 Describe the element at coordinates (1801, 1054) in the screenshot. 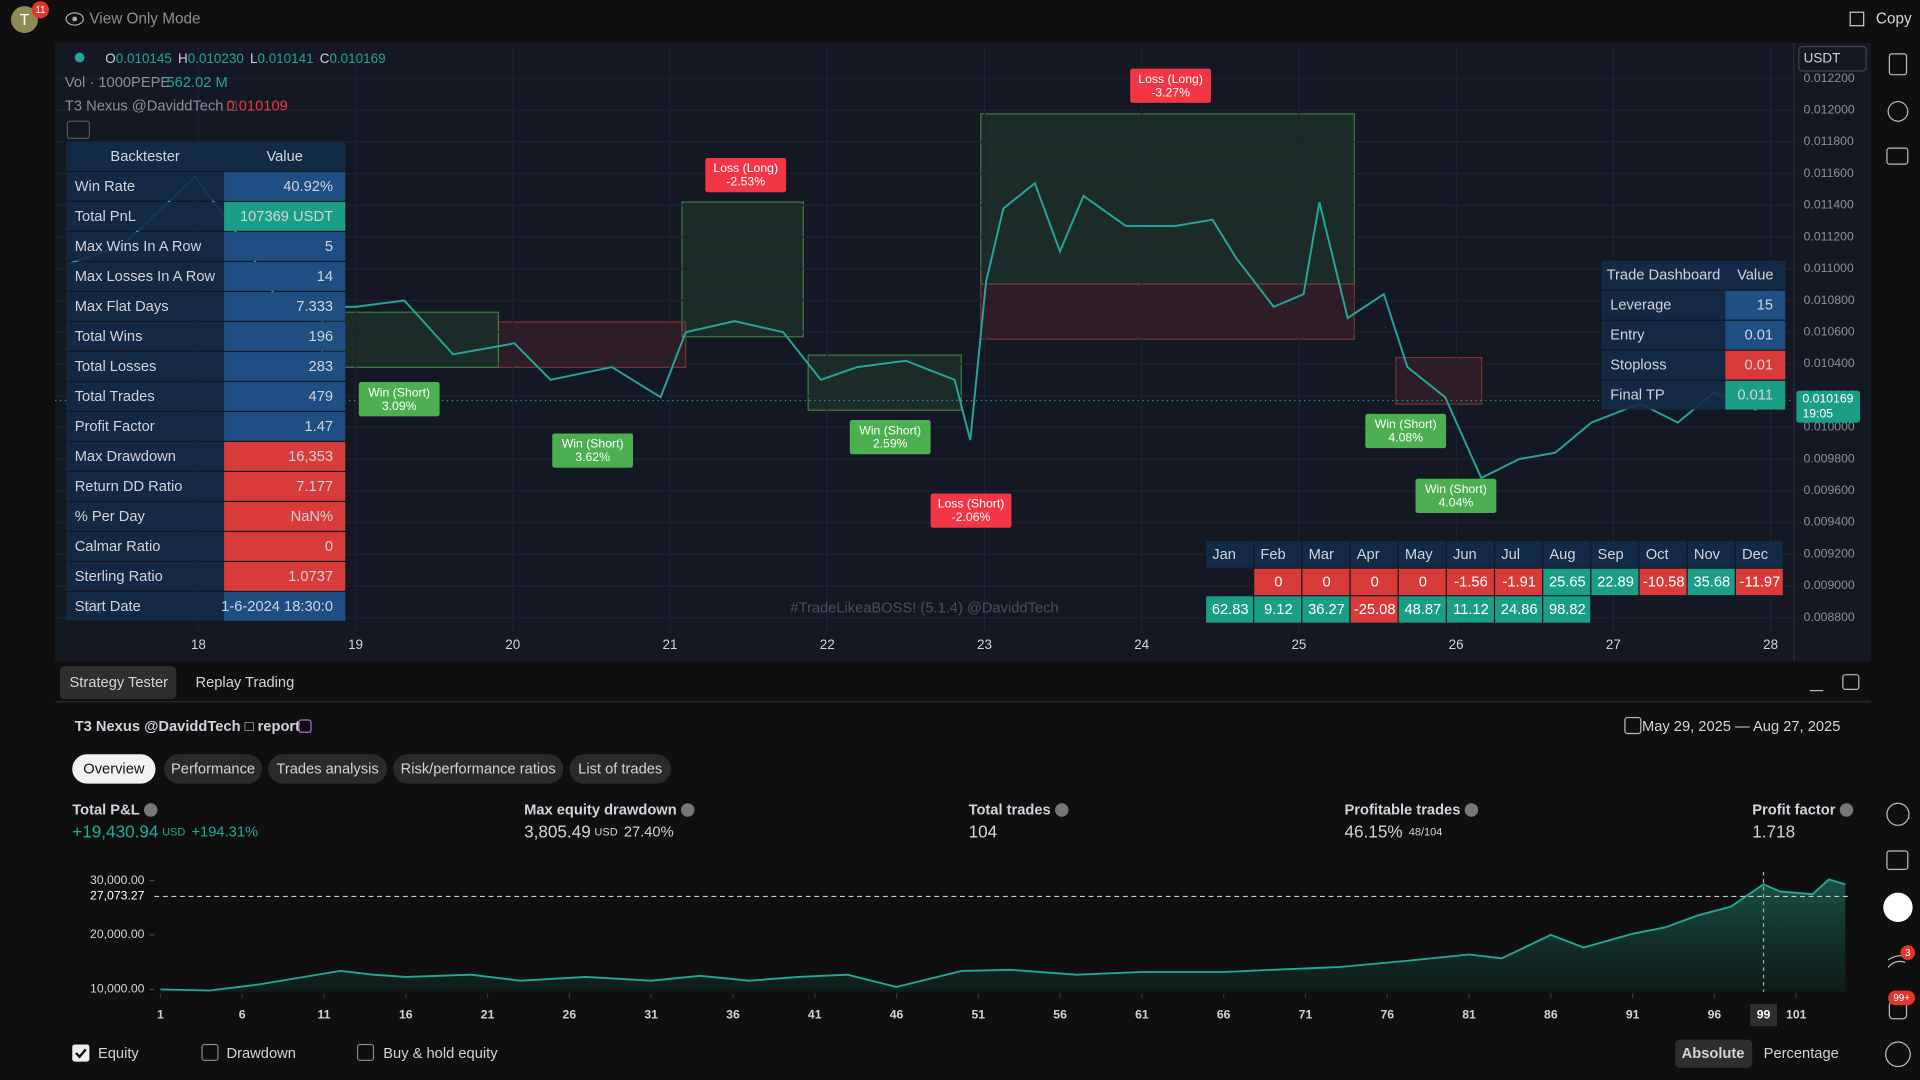

I see `scale-mode: Percentage` at that location.